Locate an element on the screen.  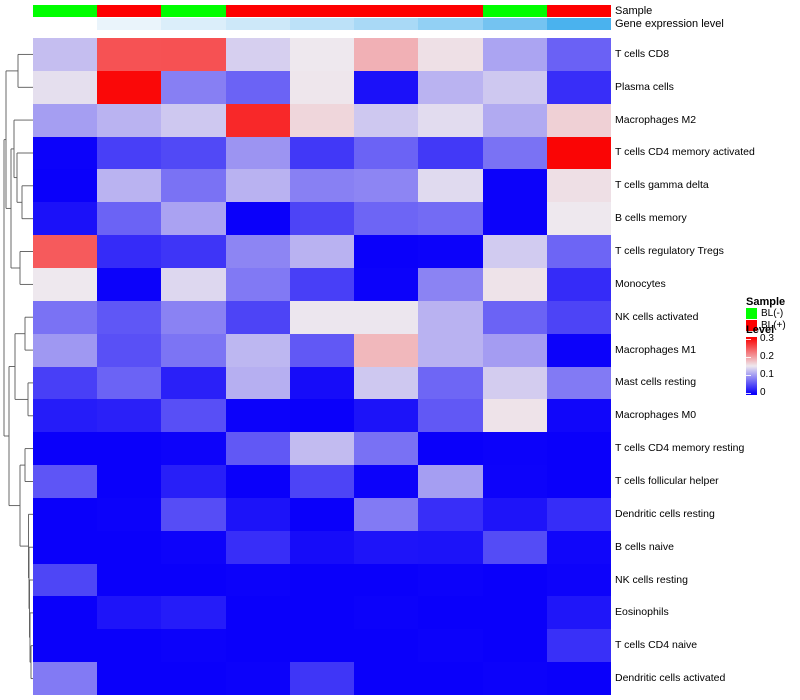
row-label: NK cells activated is located at coordinates (657, 316).